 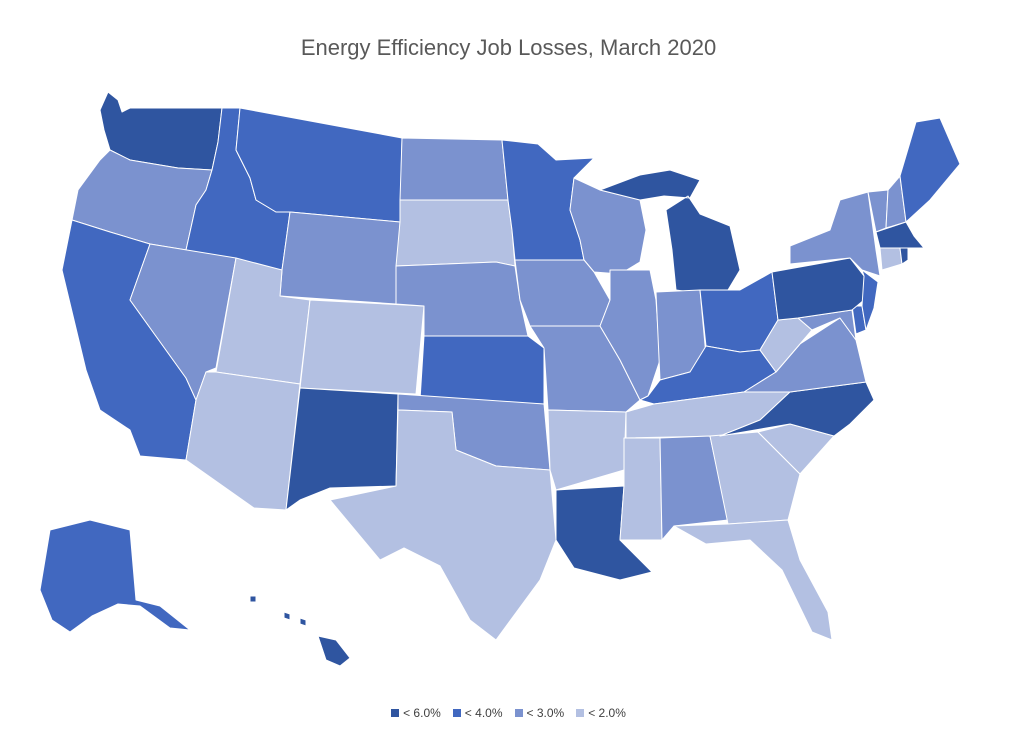 I want to click on legend: < 6.0% < 4.0% < 3.0% < 2.0%, so click(x=508, y=713).